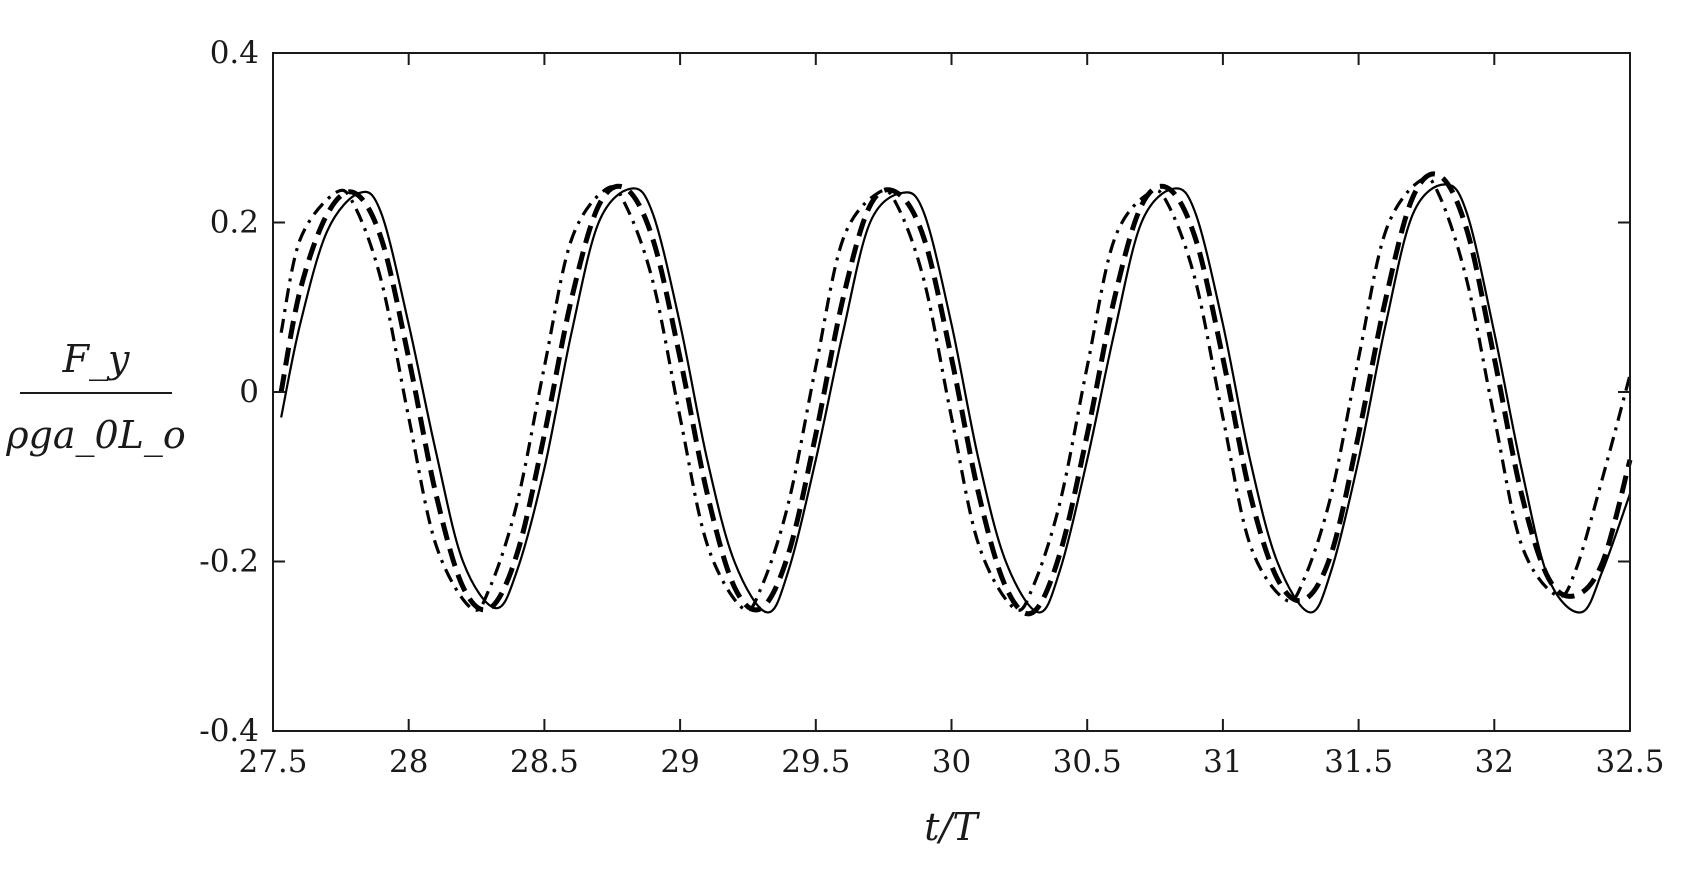  What do you see at coordinates (249, 392) in the screenshot?
I see `y-tick-label: 0` at bounding box center [249, 392].